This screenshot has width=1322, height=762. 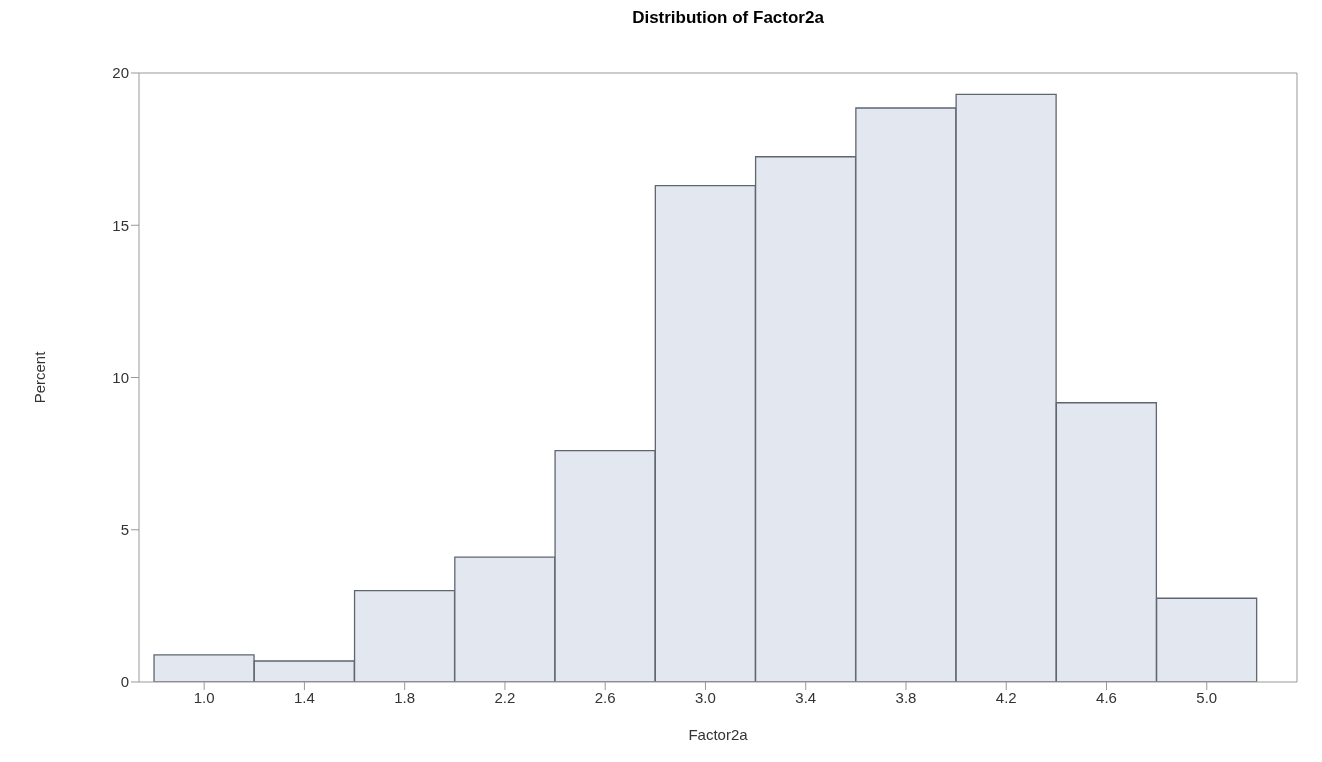 What do you see at coordinates (806, 697) in the screenshot?
I see `x-tick-label: 3.4` at bounding box center [806, 697].